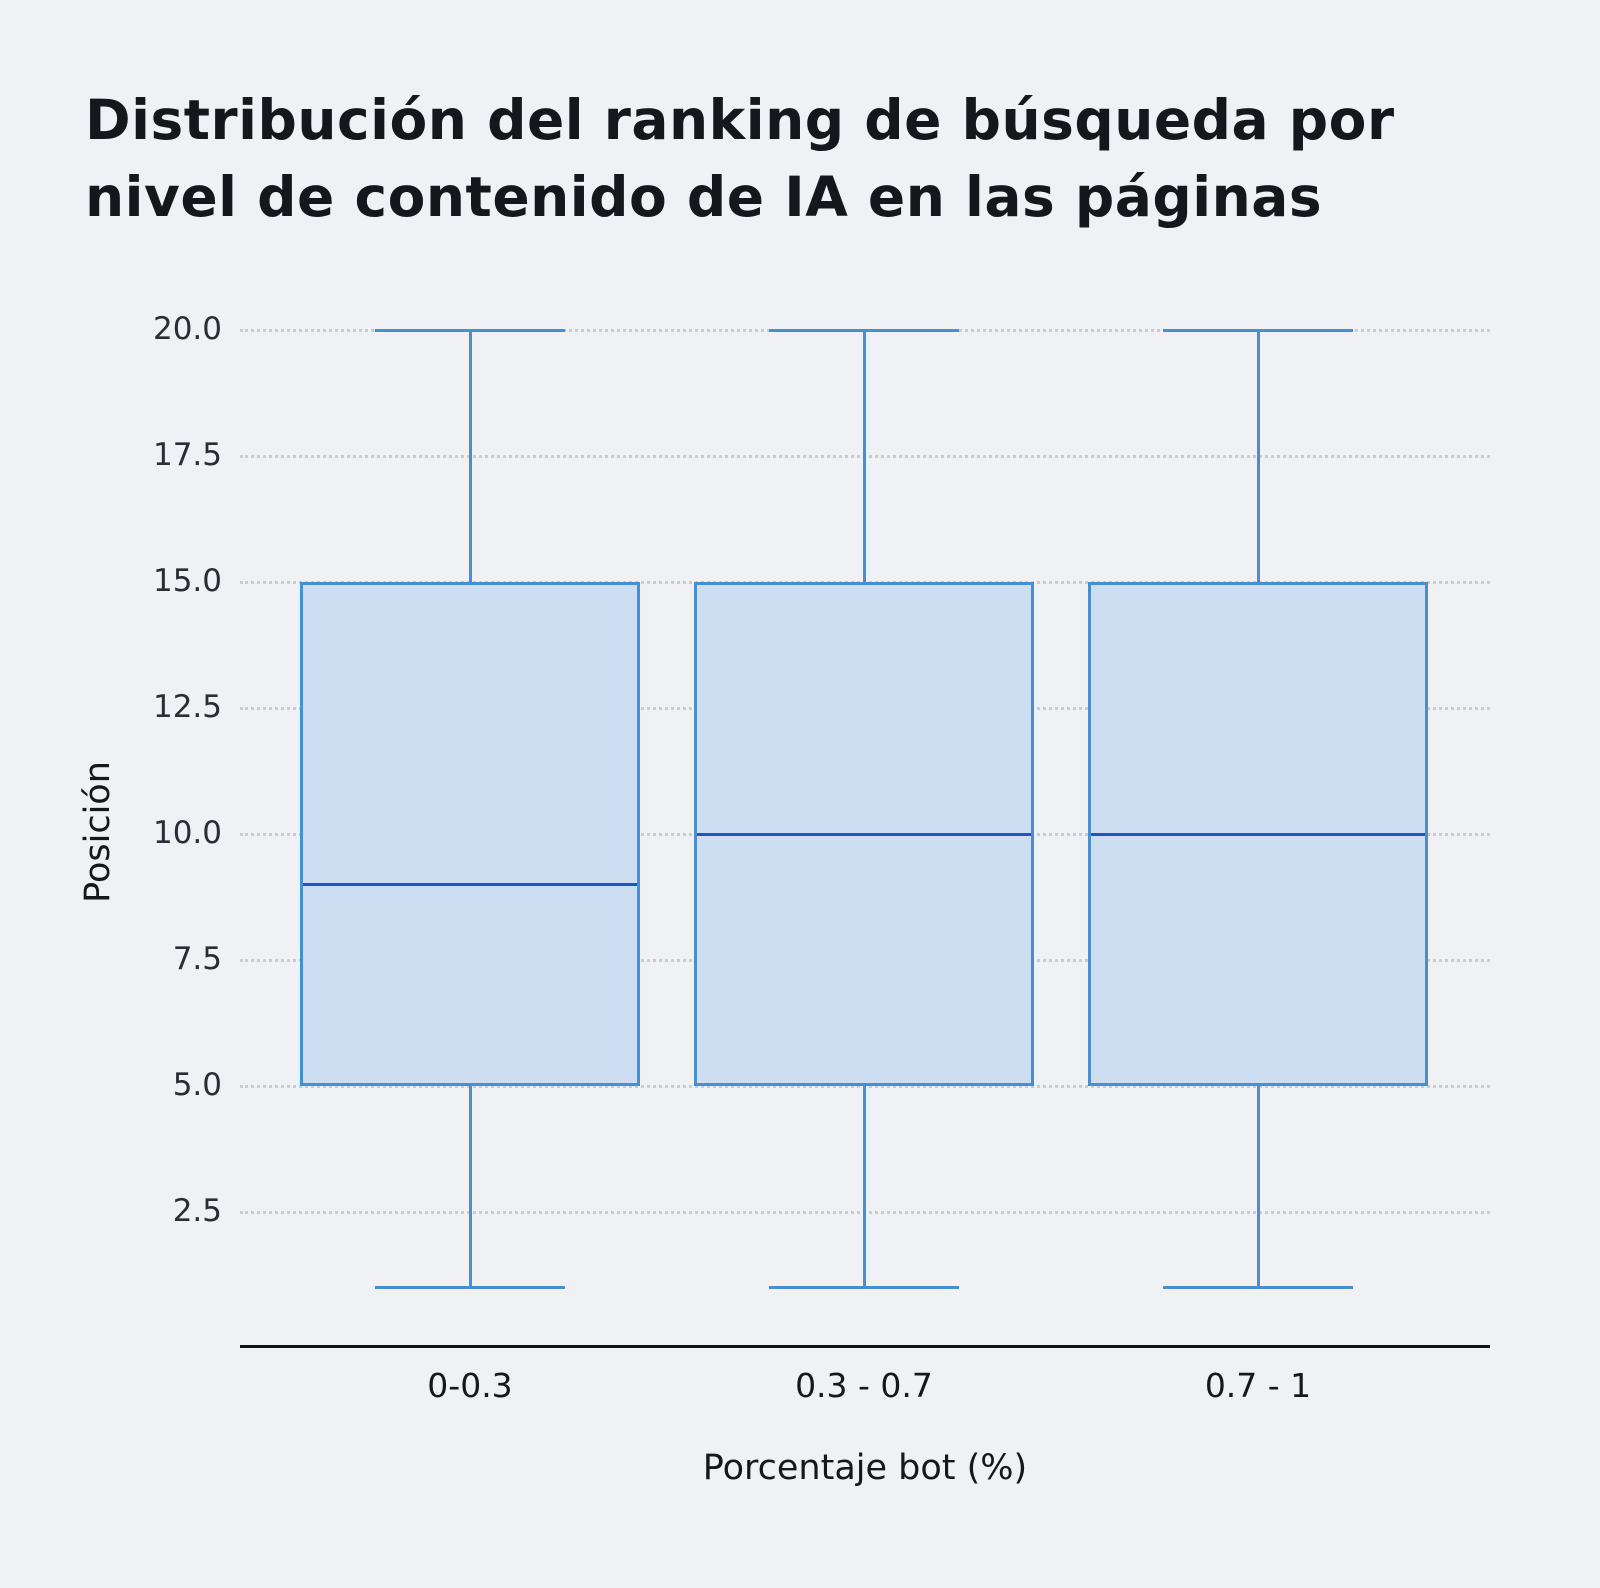 The height and width of the screenshot is (1588, 1600). I want to click on y-tick-label: 17.5, so click(187, 455).